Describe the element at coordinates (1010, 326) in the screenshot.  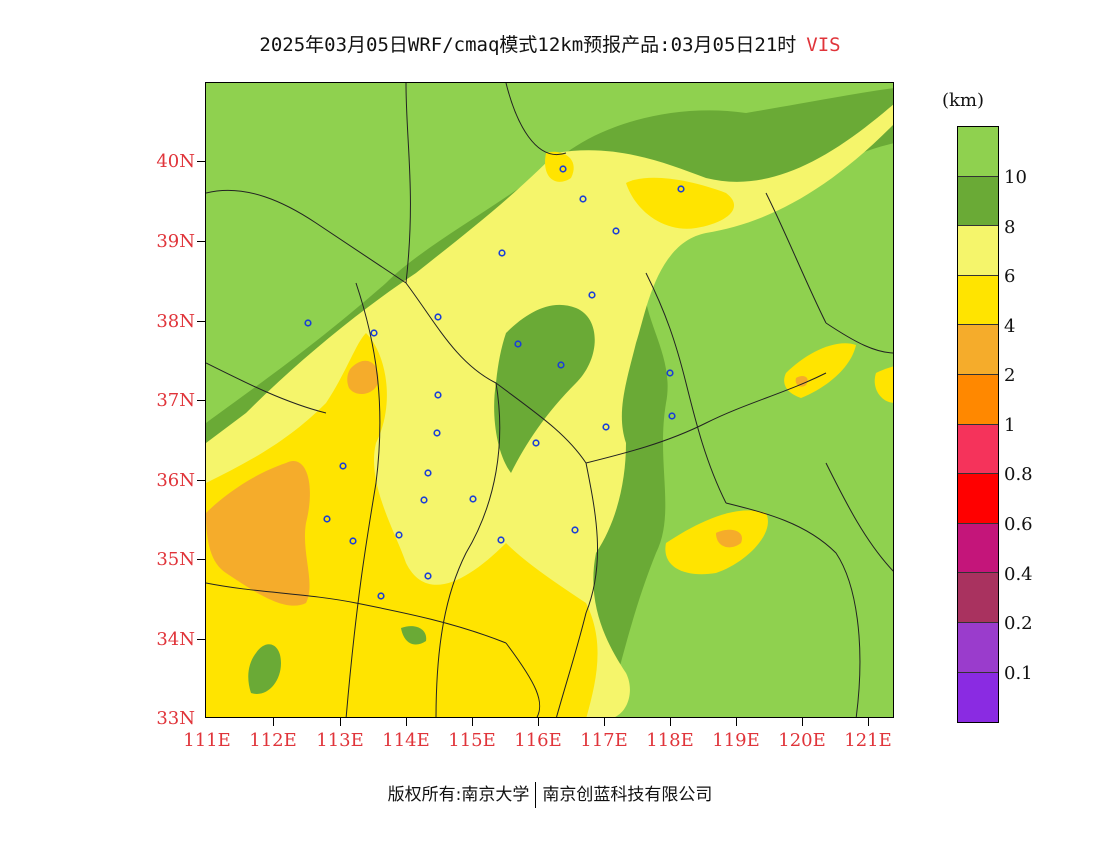
I see `colorbar-label: 4` at that location.